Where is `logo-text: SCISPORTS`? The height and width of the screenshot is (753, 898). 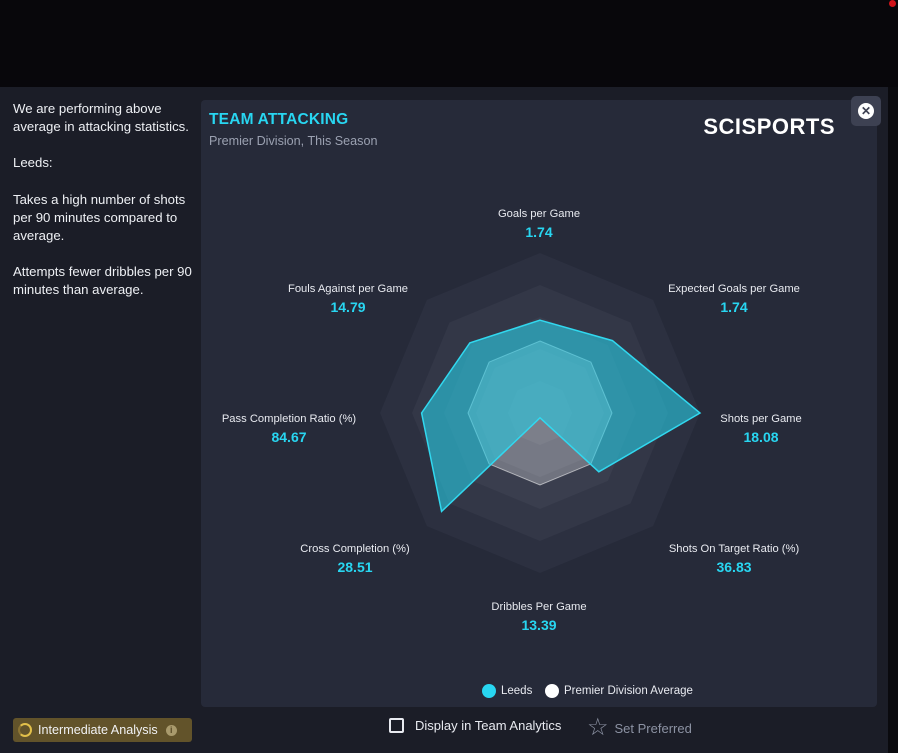 logo-text: SCISPORTS is located at coordinates (769, 126).